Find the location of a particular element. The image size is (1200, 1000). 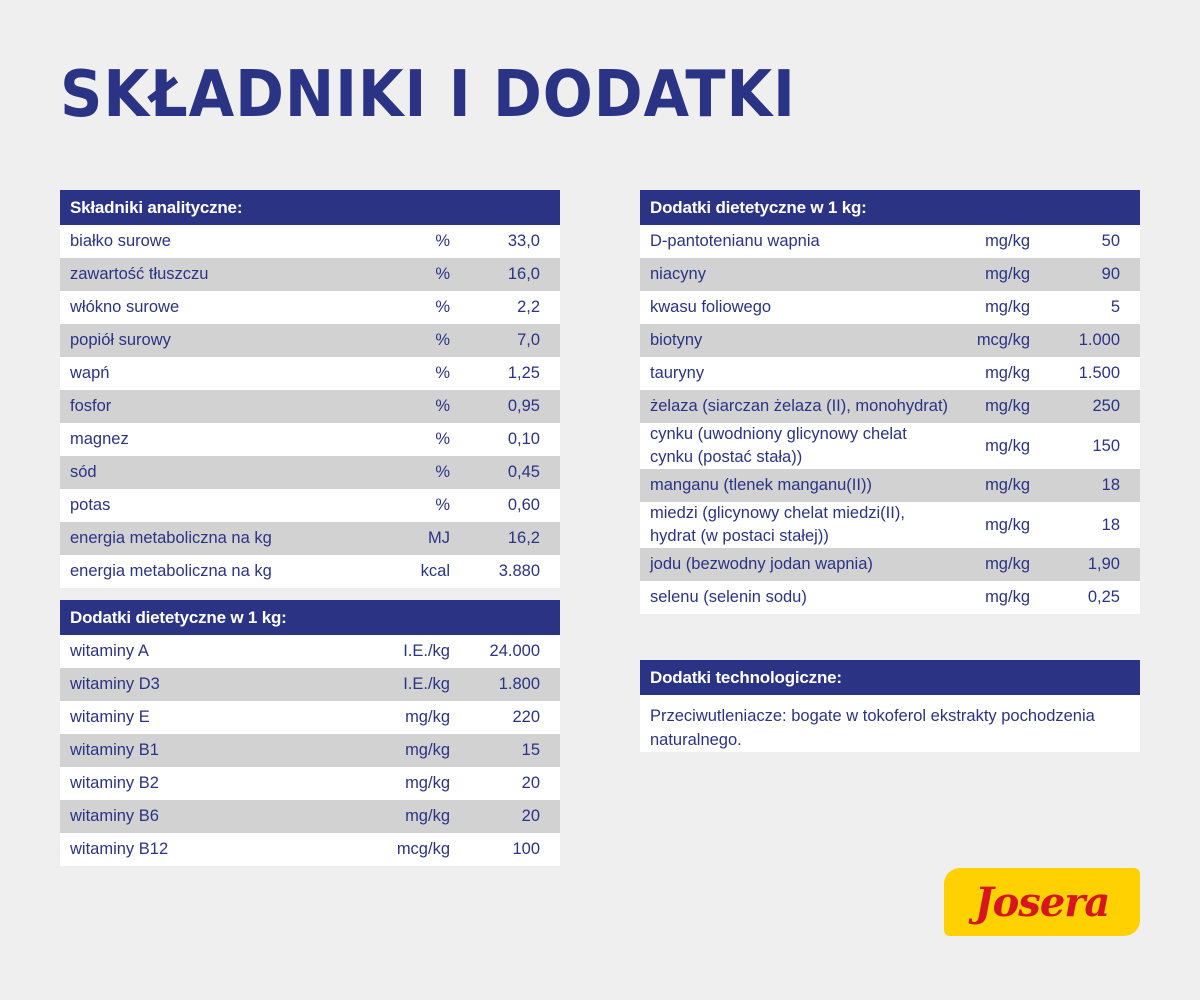

row-name: biotyny is located at coordinates (676, 340).